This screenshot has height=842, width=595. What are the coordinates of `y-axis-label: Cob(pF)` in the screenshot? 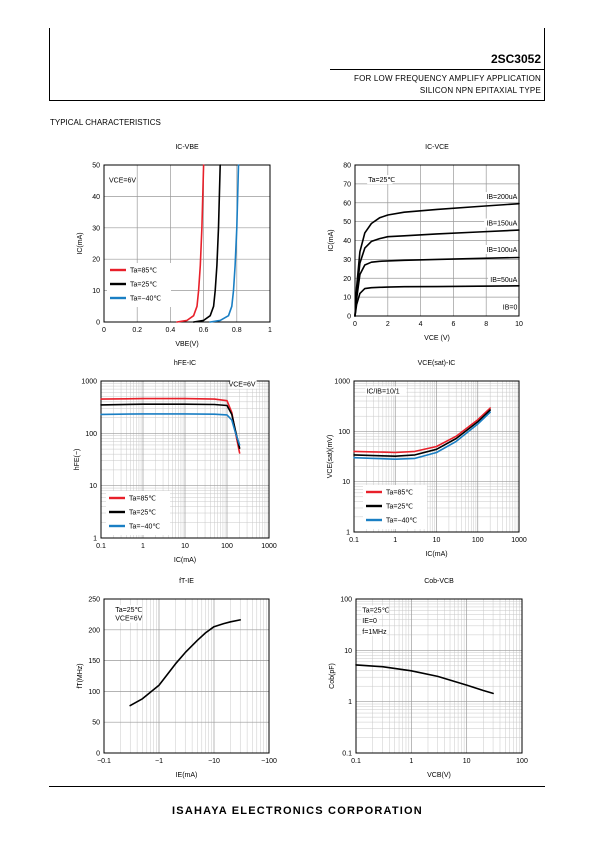 It's located at (332, 676).